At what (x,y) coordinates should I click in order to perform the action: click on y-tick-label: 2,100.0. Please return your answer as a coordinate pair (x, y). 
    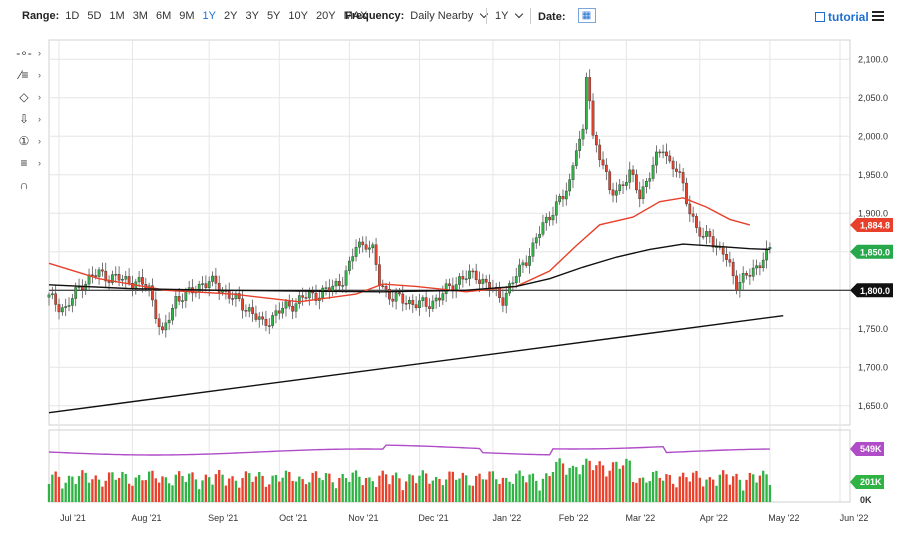
    Looking at the image, I should click on (873, 59).